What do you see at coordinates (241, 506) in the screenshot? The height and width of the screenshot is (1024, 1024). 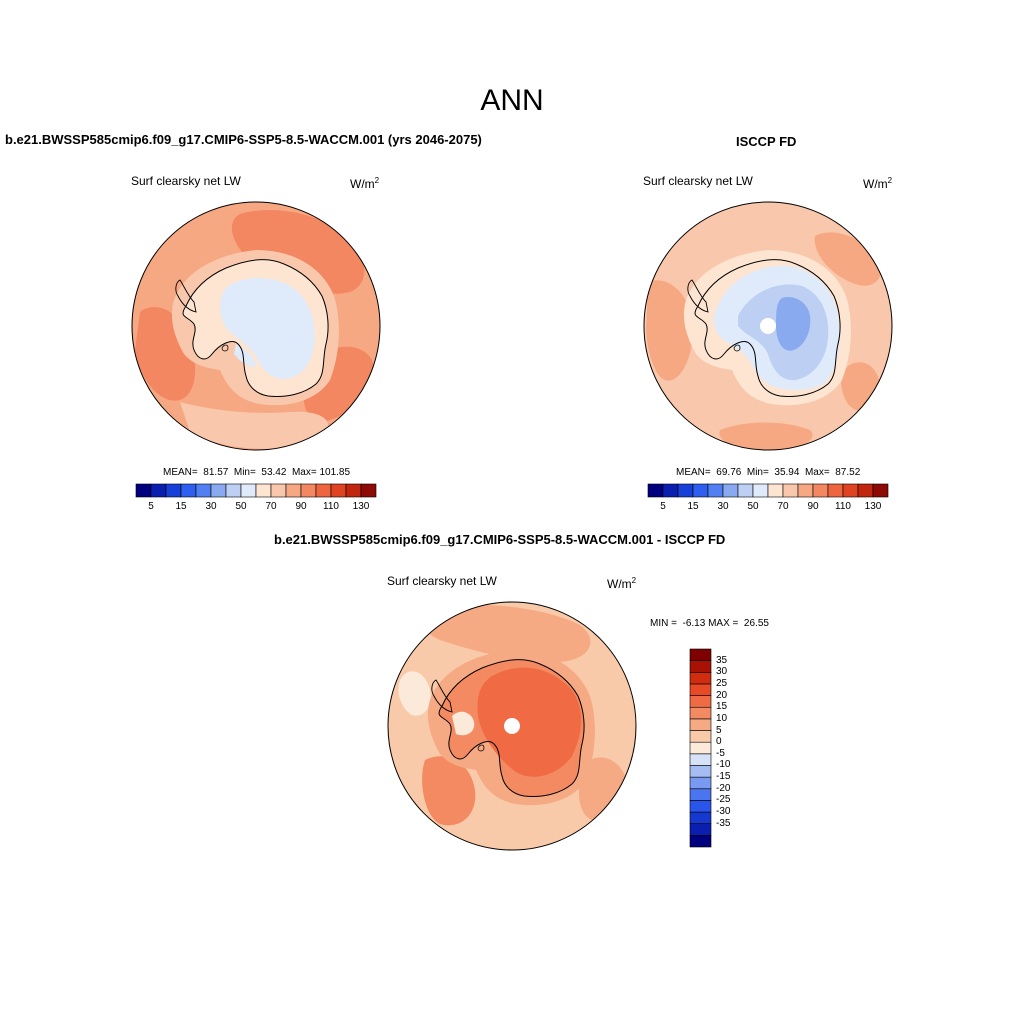 I see `panel-1-colorbar-tick-label: 50` at bounding box center [241, 506].